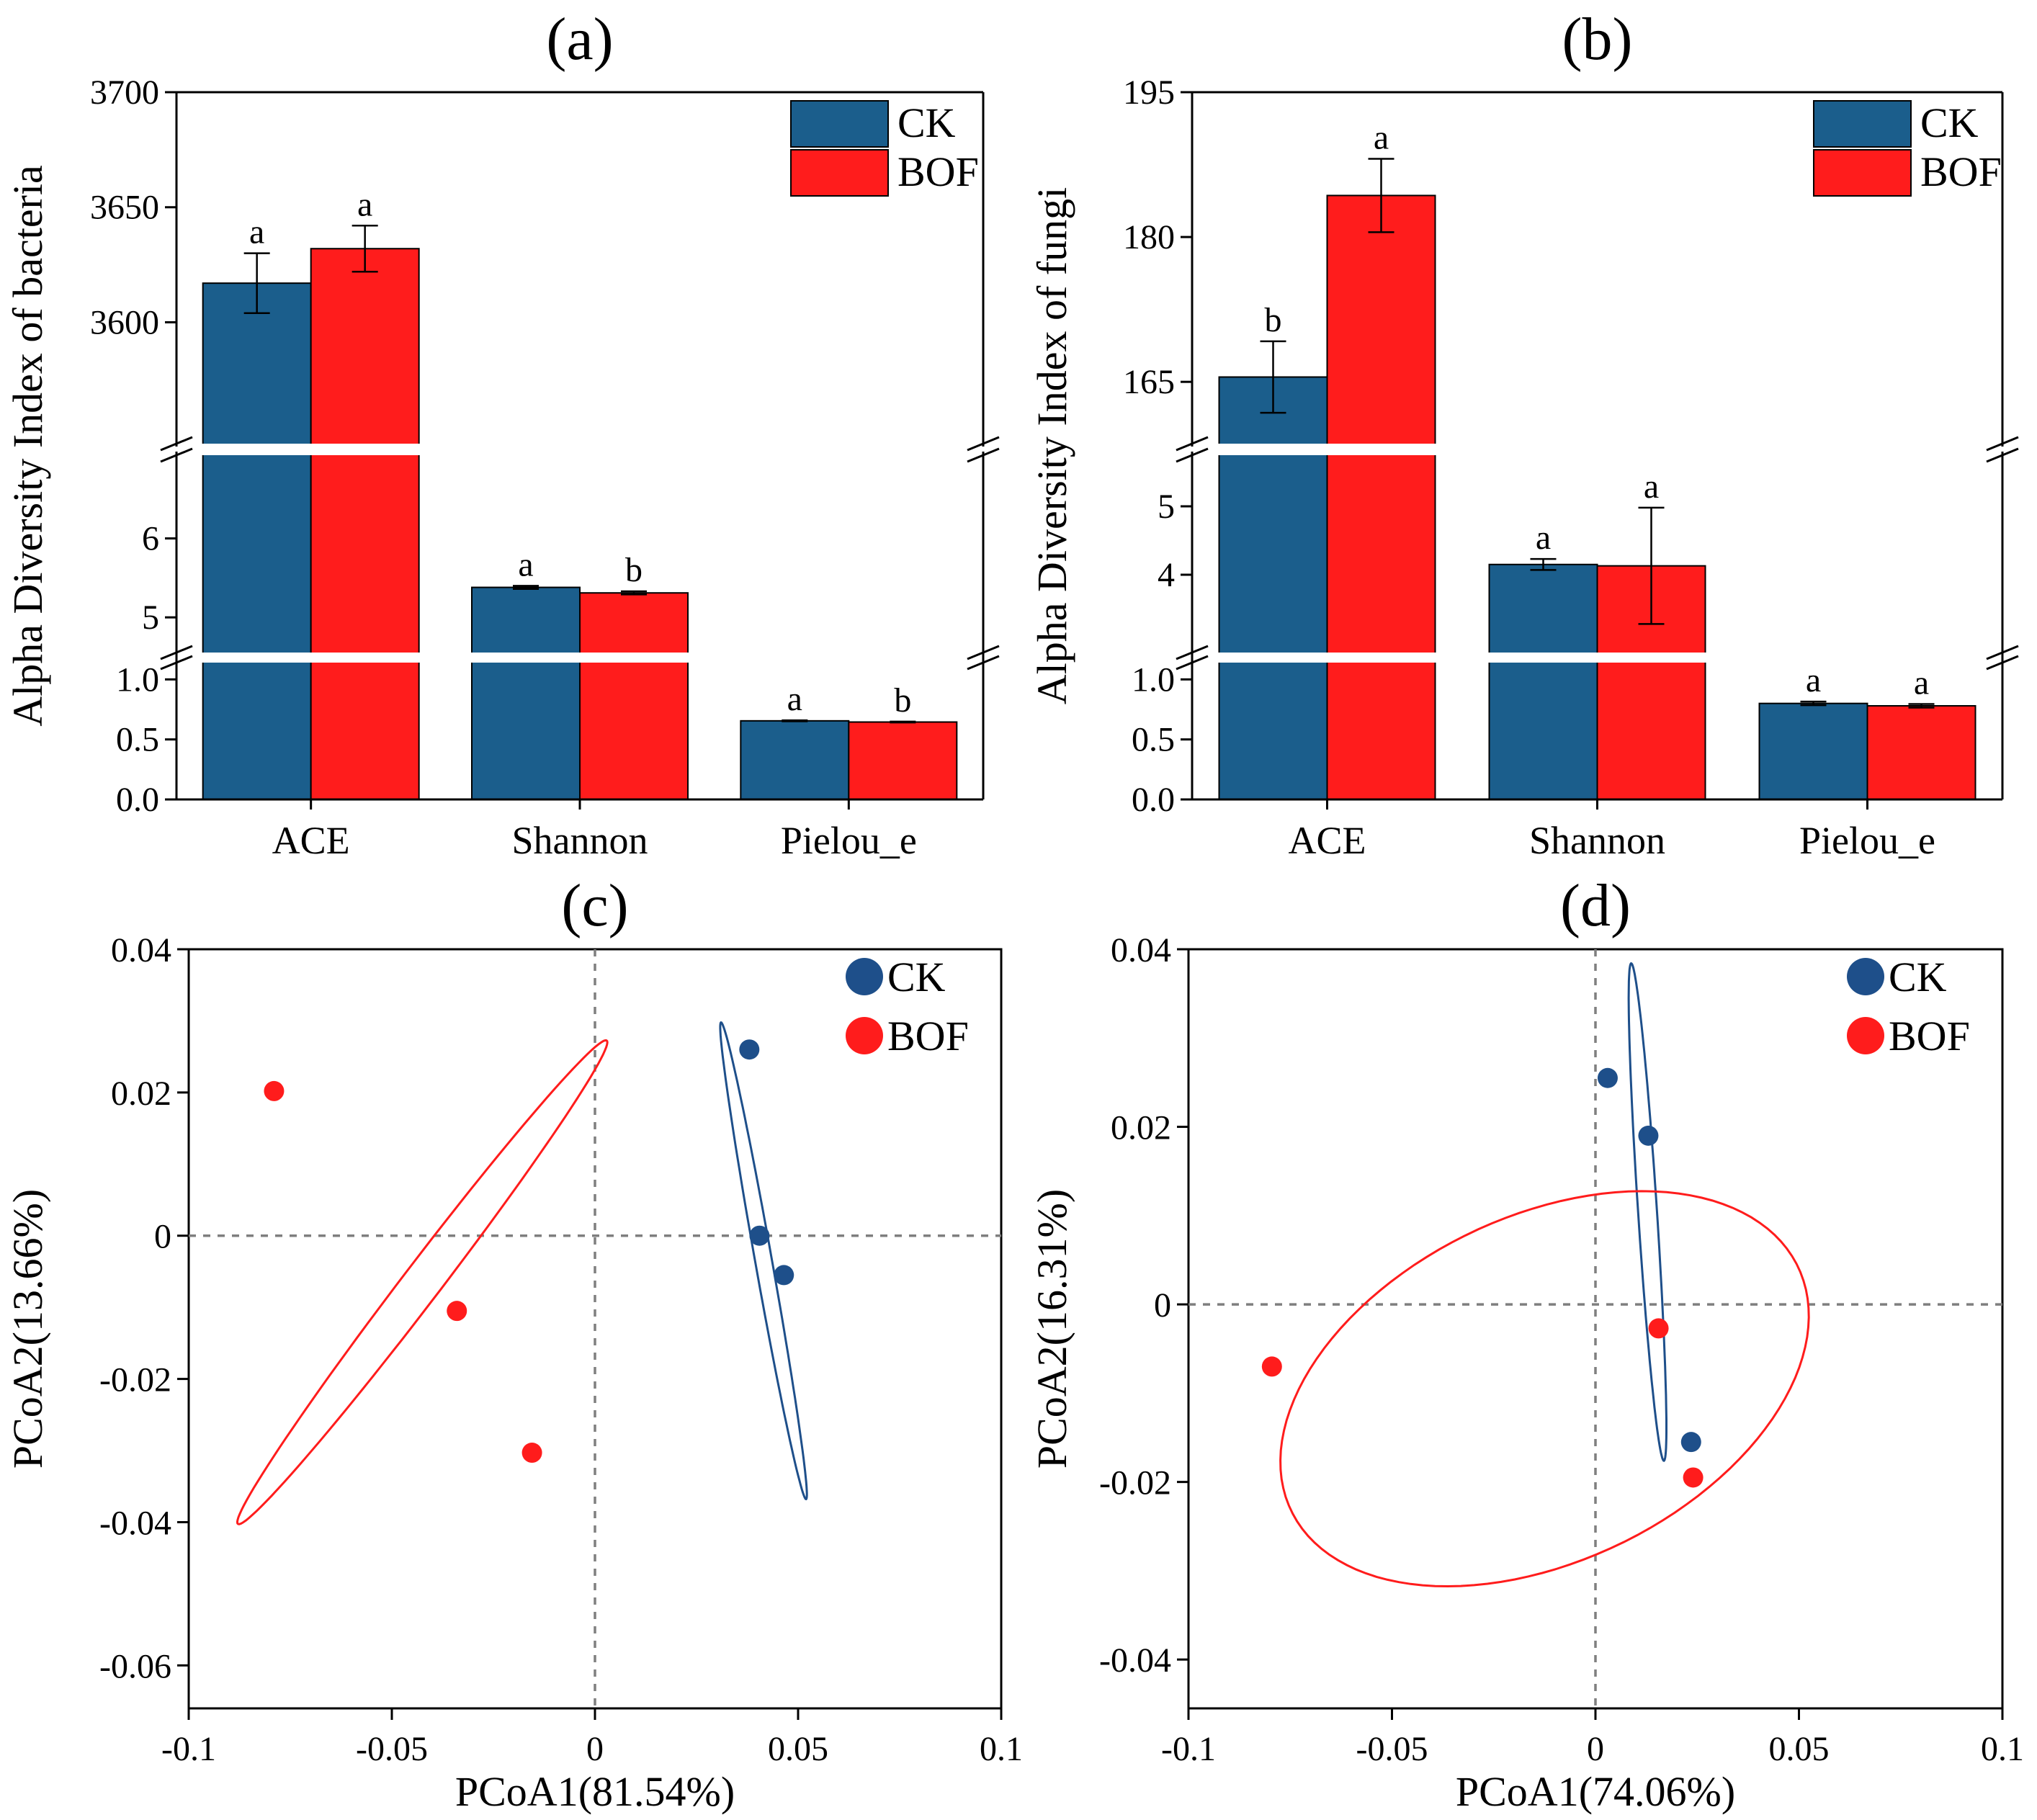 The width and height of the screenshot is (2037, 1820). What do you see at coordinates (1149, 382) in the screenshot?
I see `y-tick-label: 165` at bounding box center [1149, 382].